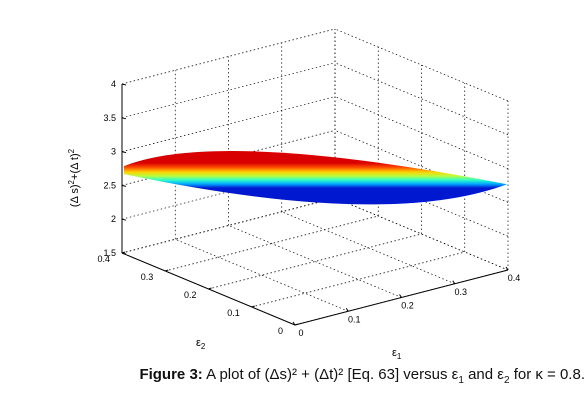 This screenshot has height=400, width=585. I want to click on x-tick-label: 0.1, so click(354, 319).